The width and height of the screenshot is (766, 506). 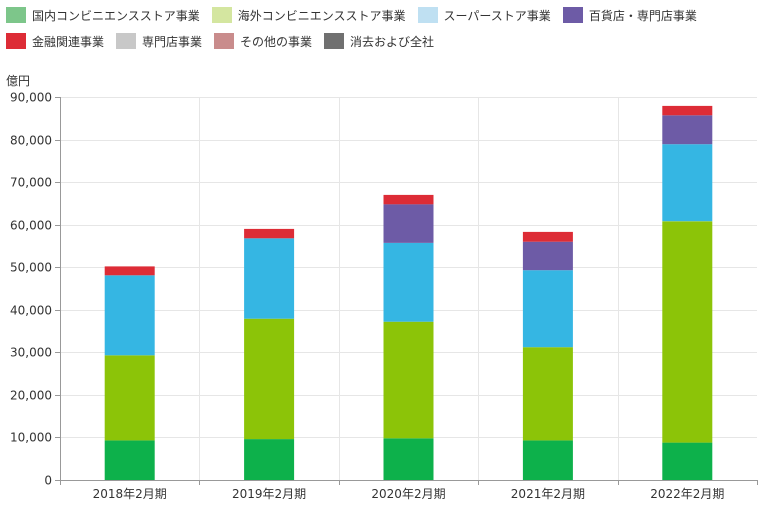 I want to click on legend-label: 消去および全社, so click(x=392, y=41).